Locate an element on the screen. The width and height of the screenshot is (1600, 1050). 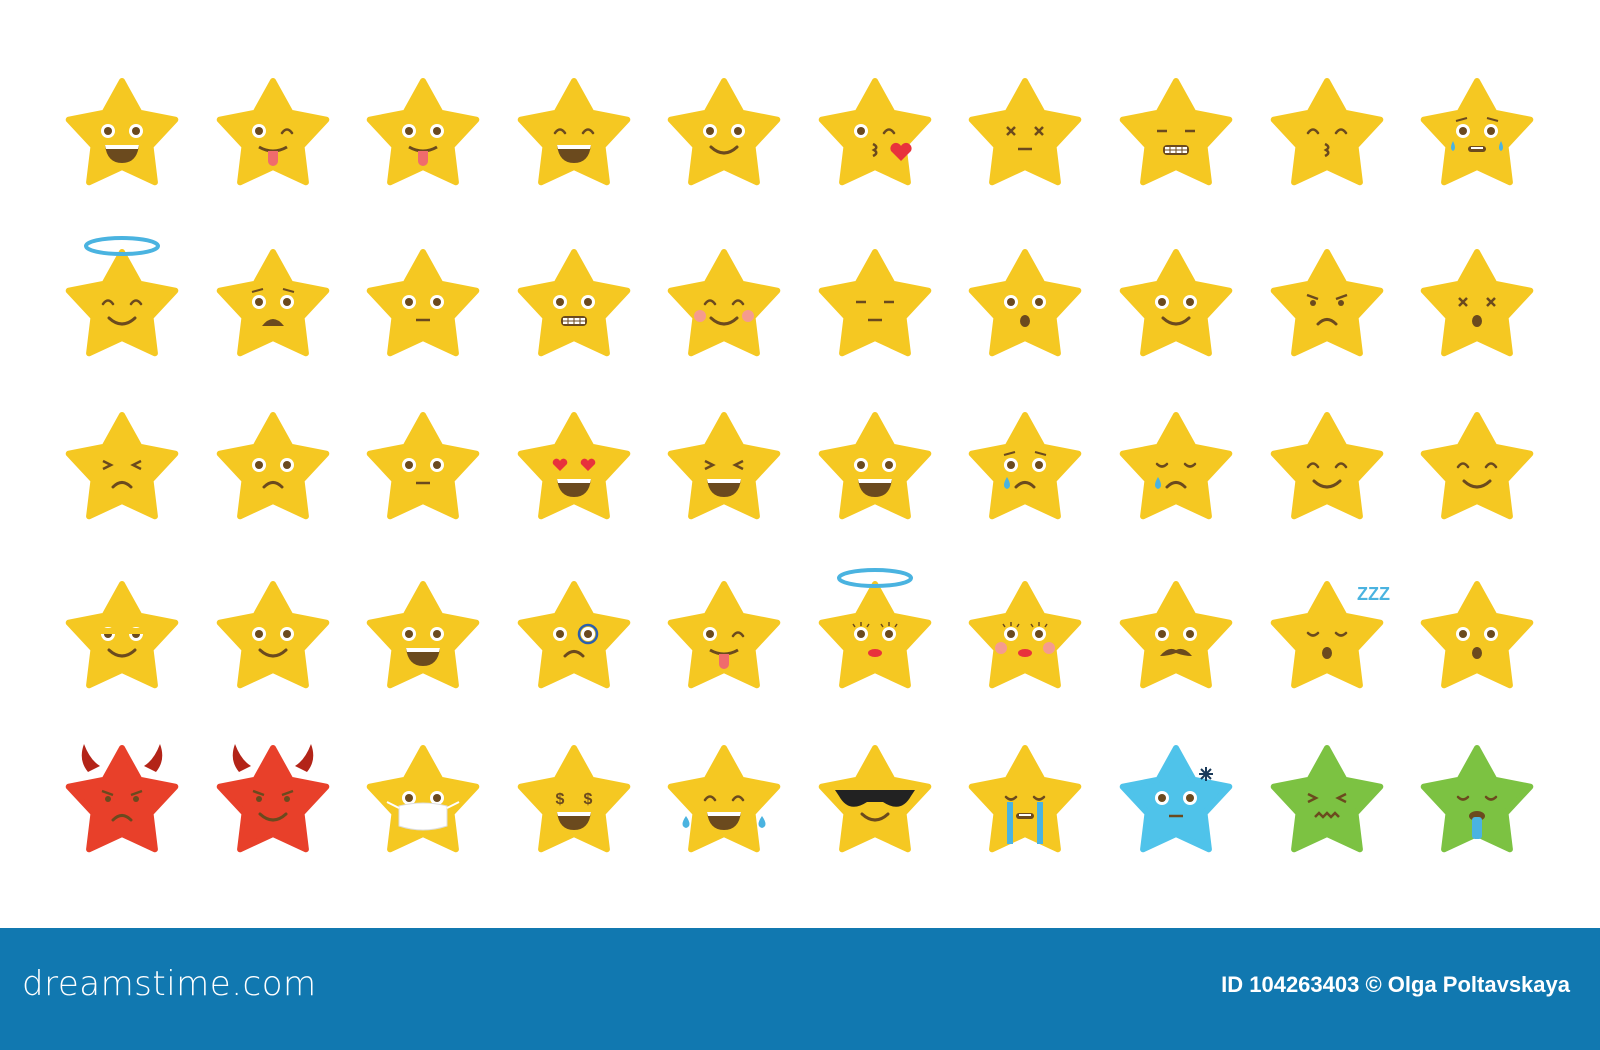
star-emoji-worried is located at coordinates (273, 303).